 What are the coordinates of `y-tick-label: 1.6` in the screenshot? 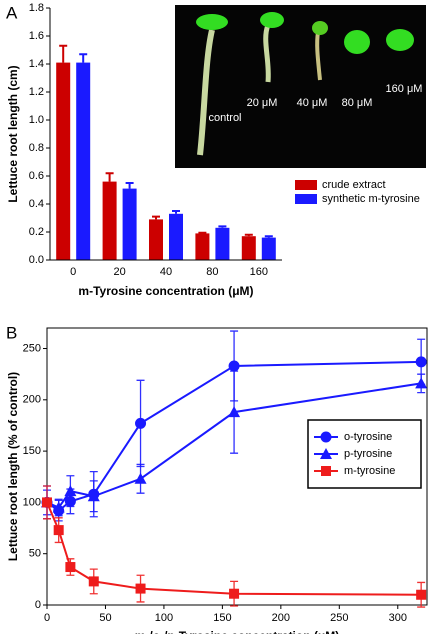 It's located at (36, 36).